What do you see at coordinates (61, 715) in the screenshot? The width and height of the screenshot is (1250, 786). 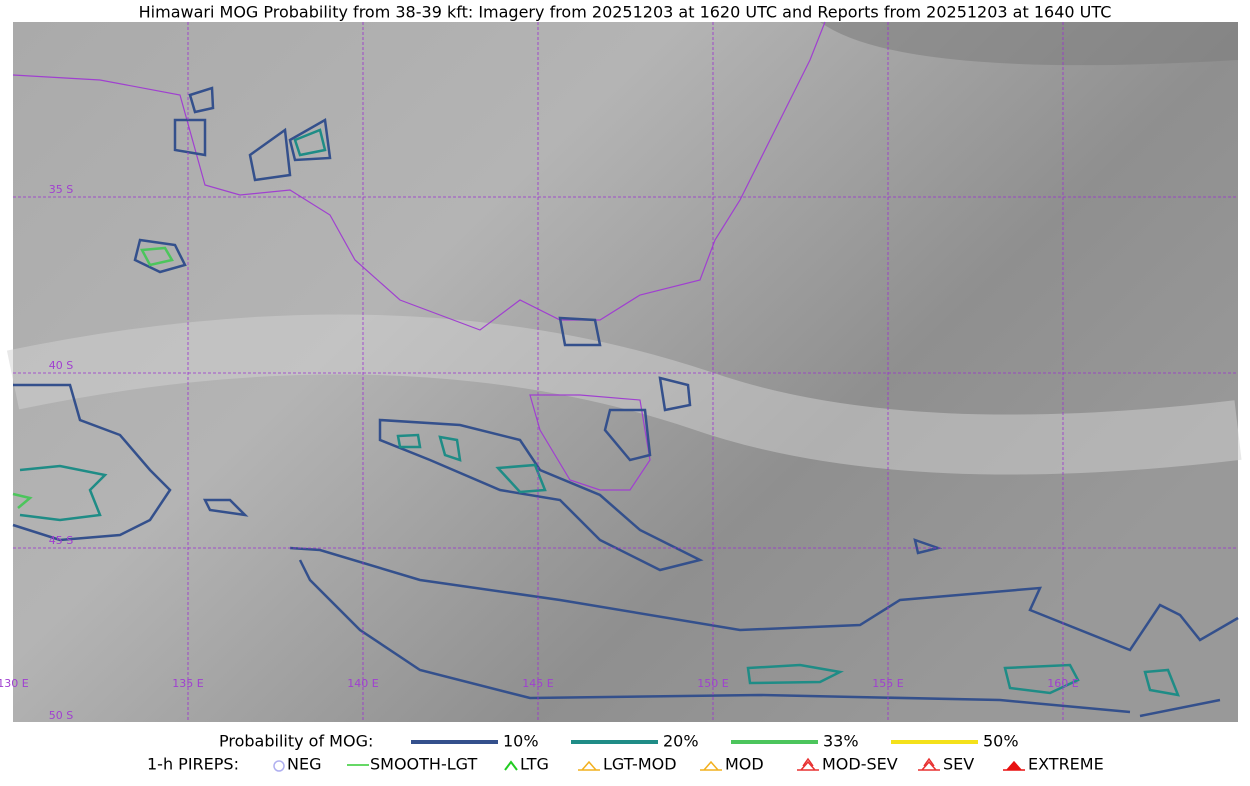 I see `lat-label: 50 S` at bounding box center [61, 715].